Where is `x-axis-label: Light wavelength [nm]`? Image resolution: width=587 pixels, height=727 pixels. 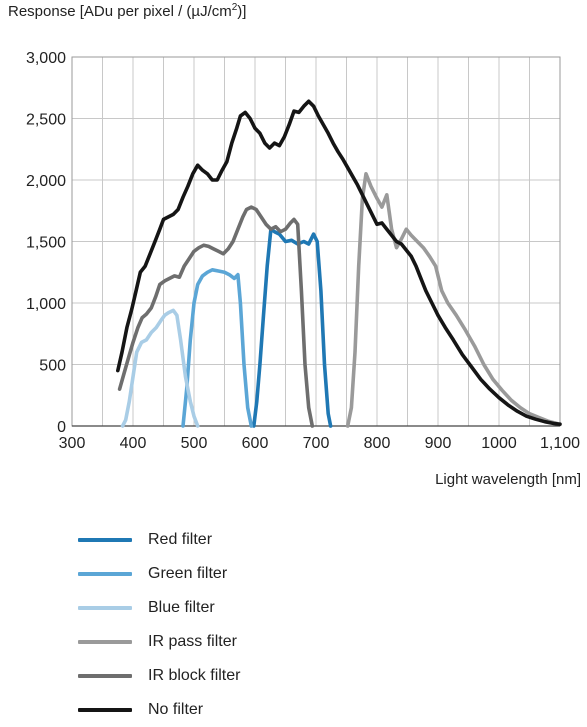 x-axis-label: Light wavelength [nm] is located at coordinates (508, 479).